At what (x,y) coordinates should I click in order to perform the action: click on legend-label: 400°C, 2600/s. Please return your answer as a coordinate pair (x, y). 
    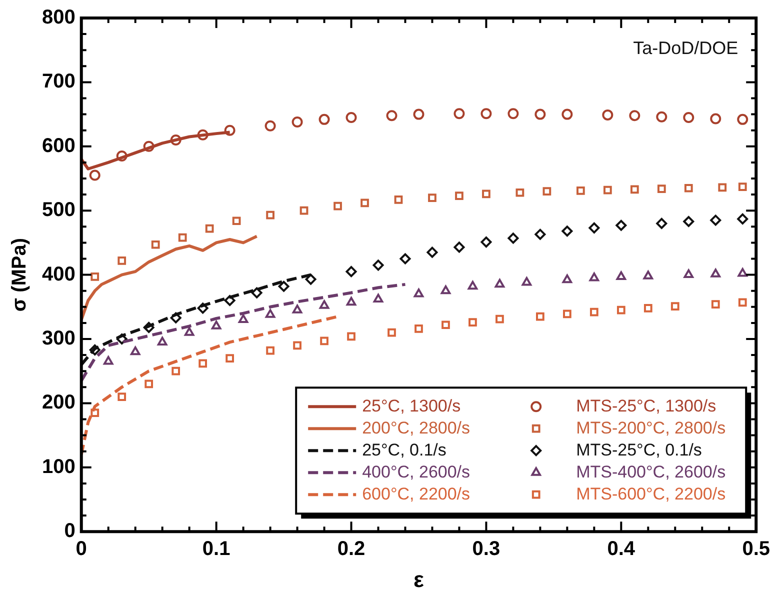
    Looking at the image, I should click on (416, 472).